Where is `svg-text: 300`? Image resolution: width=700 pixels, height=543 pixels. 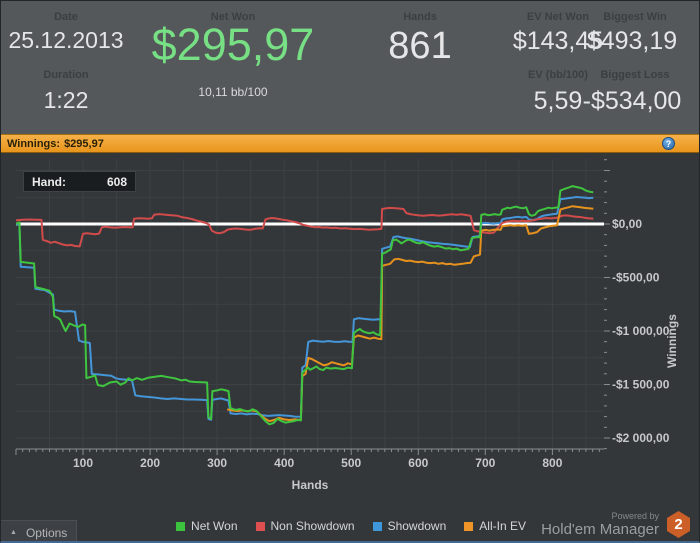 svg-text: 300 is located at coordinates (217, 463).